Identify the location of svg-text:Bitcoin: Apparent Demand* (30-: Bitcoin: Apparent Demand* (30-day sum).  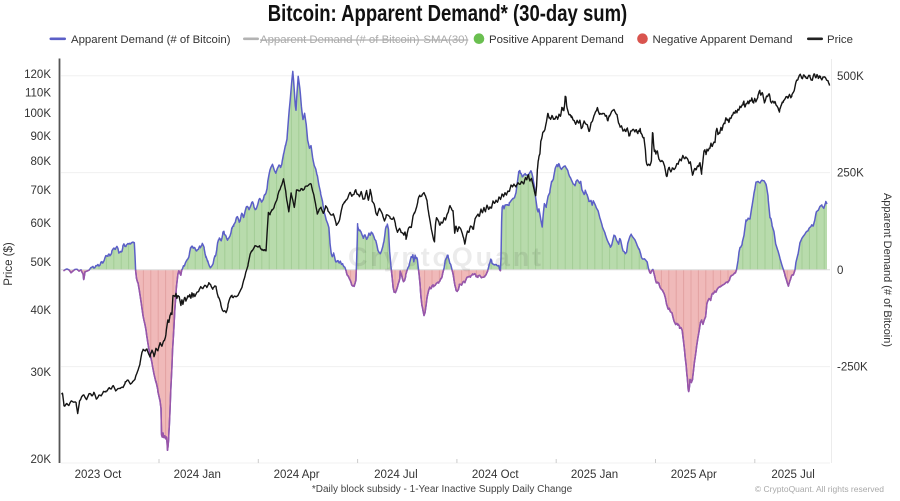
(447, 14).